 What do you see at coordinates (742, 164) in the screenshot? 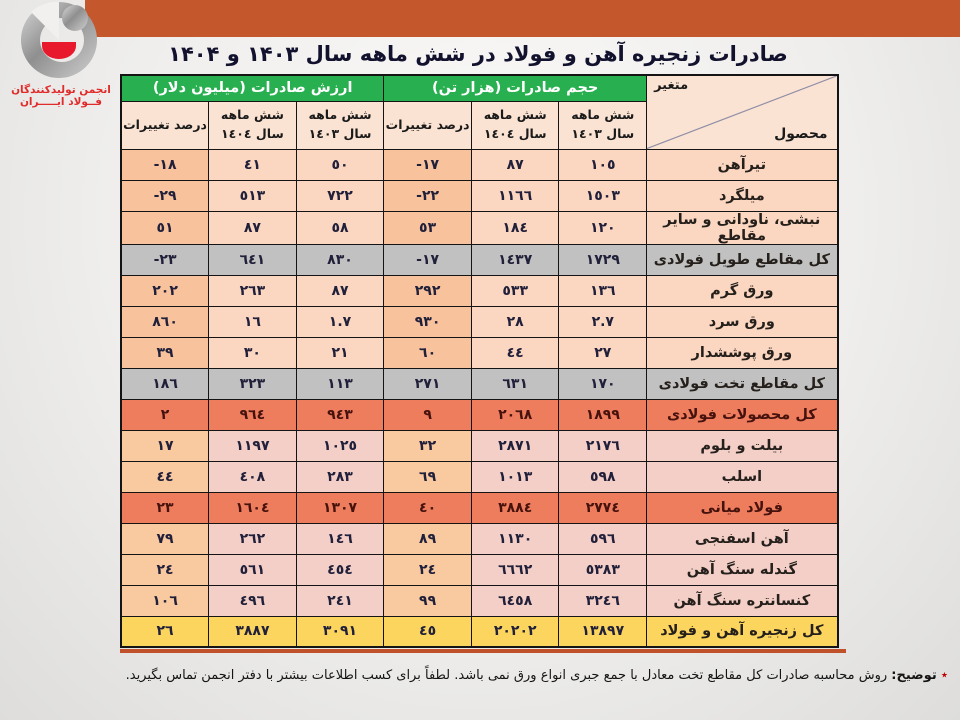
I see `product-cell: تیرآهن` at bounding box center [742, 164].